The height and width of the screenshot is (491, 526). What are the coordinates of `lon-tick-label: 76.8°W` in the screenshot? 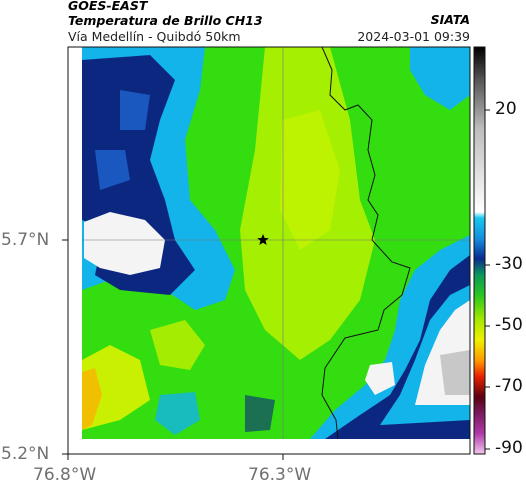 It's located at (65, 475).